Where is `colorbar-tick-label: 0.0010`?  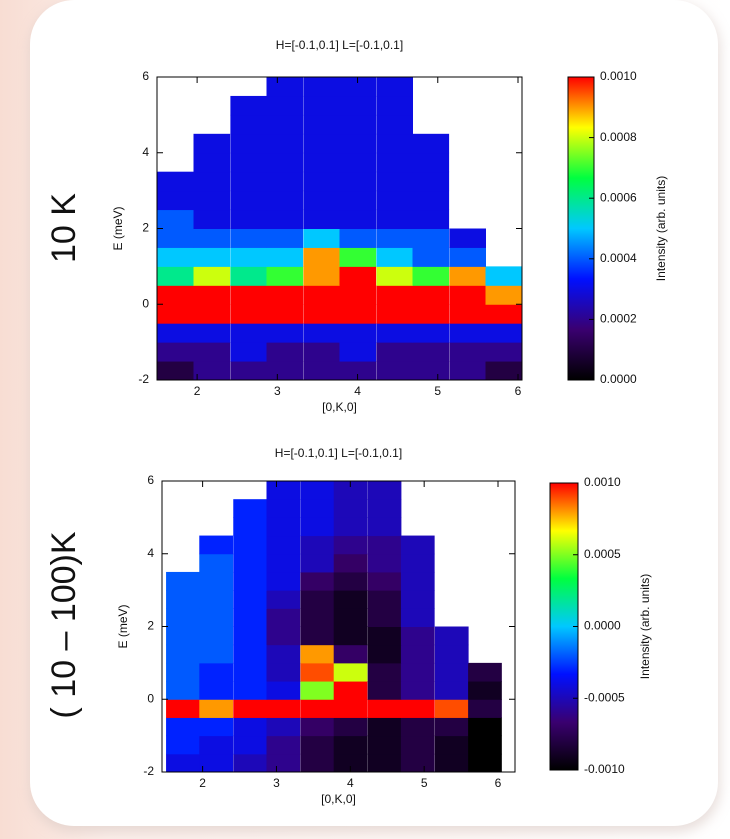 colorbar-tick-label: 0.0010 is located at coordinates (618, 76).